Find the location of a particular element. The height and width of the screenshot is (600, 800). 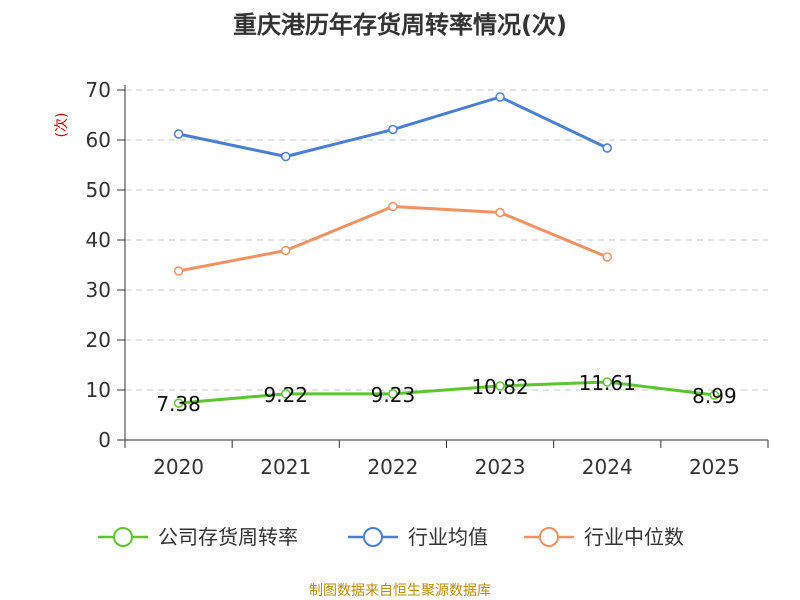

data-labels: 7.38 9.22 9.23 10.82 11.61 8.99 is located at coordinates (446, 393).